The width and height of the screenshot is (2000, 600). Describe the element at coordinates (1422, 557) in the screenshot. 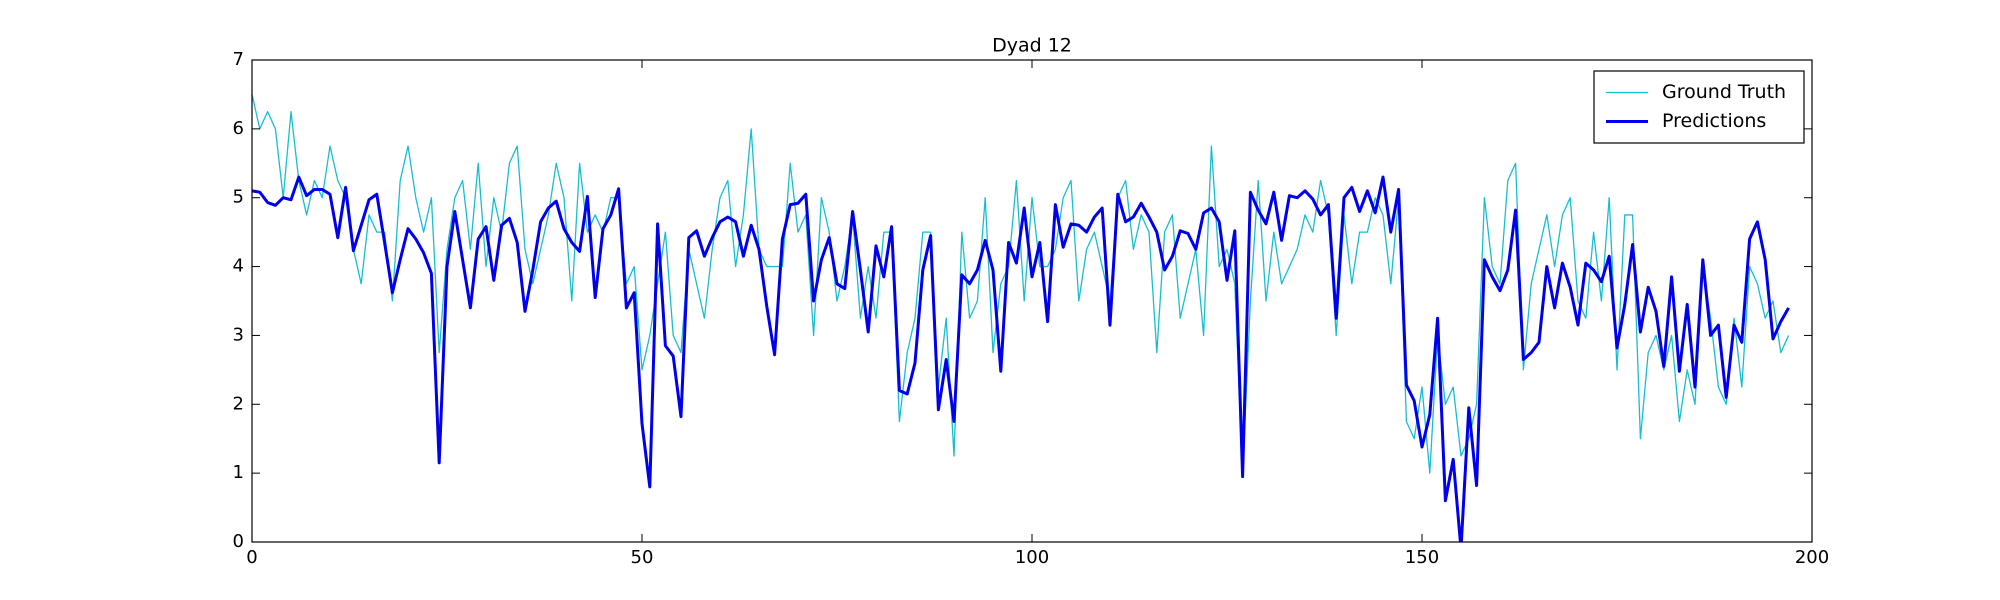

I see `x-tick-label: 150` at that location.